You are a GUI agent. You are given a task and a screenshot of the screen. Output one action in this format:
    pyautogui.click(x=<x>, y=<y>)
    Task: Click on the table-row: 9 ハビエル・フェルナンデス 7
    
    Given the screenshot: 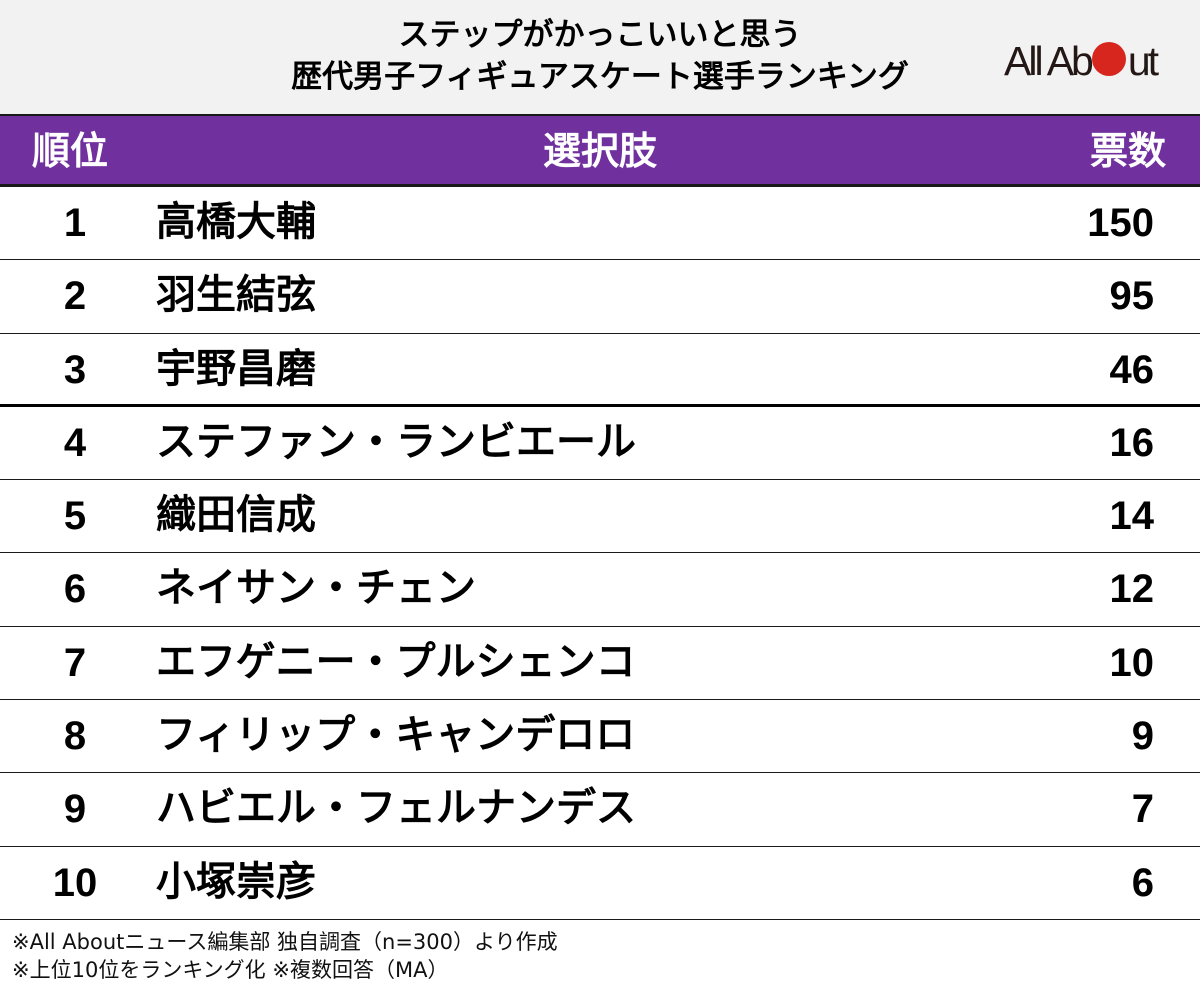 What is the action you would take?
    pyautogui.click(x=600, y=810)
    